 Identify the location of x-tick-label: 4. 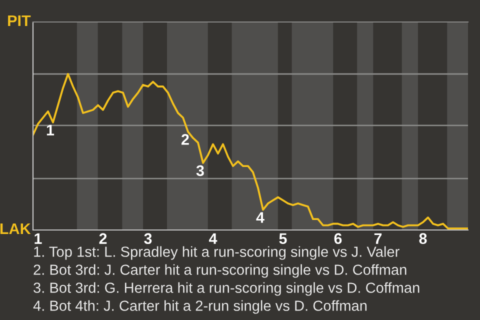
(213, 238).